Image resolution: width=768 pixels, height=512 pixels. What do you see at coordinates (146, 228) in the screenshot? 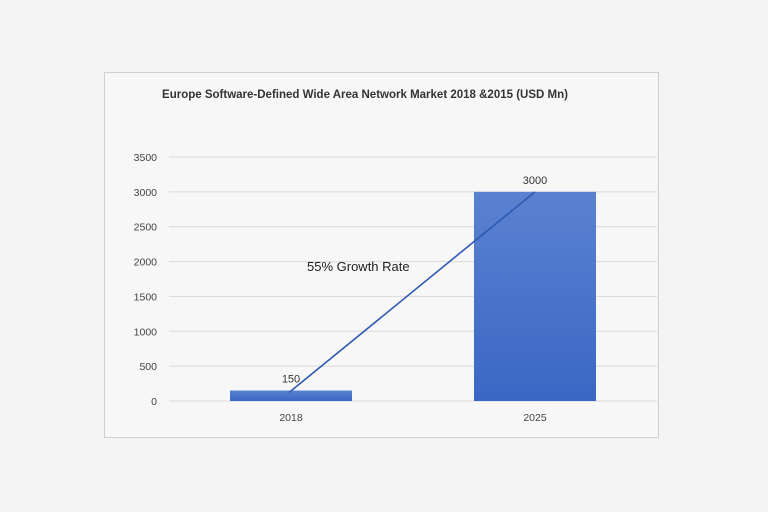
I see `y-tick-label: 2500` at bounding box center [146, 228].